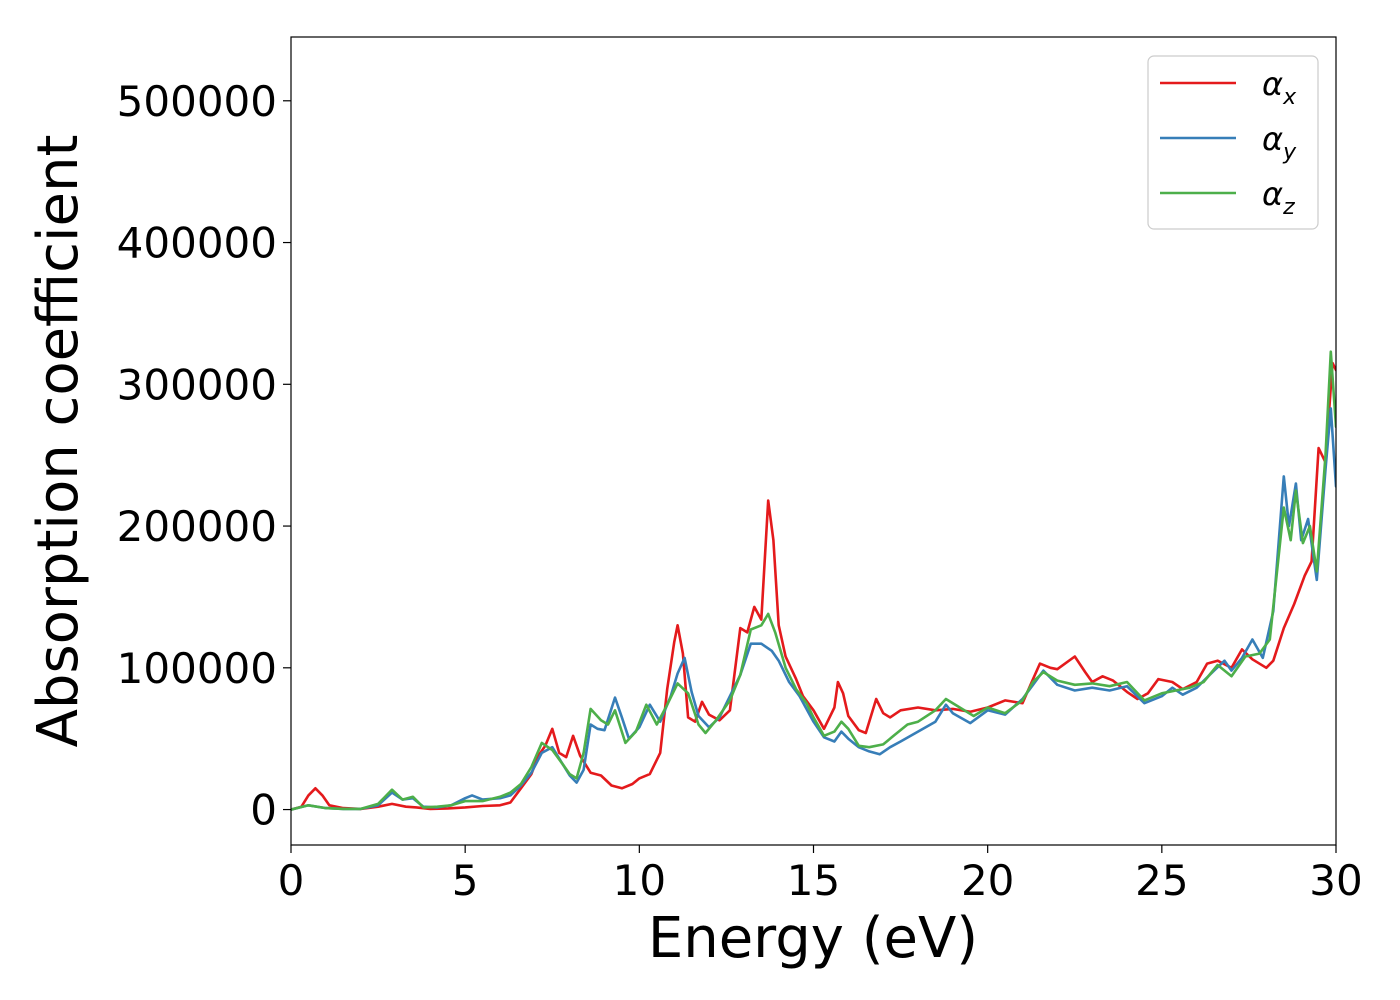  I want to click on x-tick-label: 20, so click(987, 880).